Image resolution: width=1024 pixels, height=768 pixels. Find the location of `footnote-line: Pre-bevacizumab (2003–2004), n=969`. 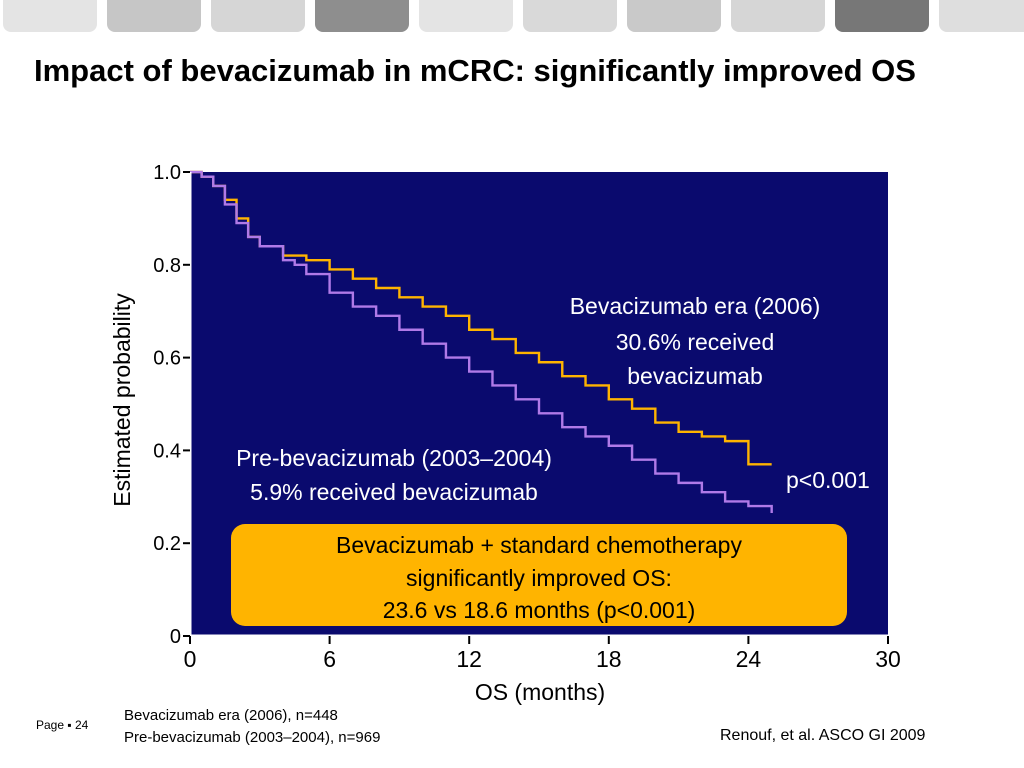

footnote-line: Pre-bevacizumab (2003–2004), n=969 is located at coordinates (252, 737).